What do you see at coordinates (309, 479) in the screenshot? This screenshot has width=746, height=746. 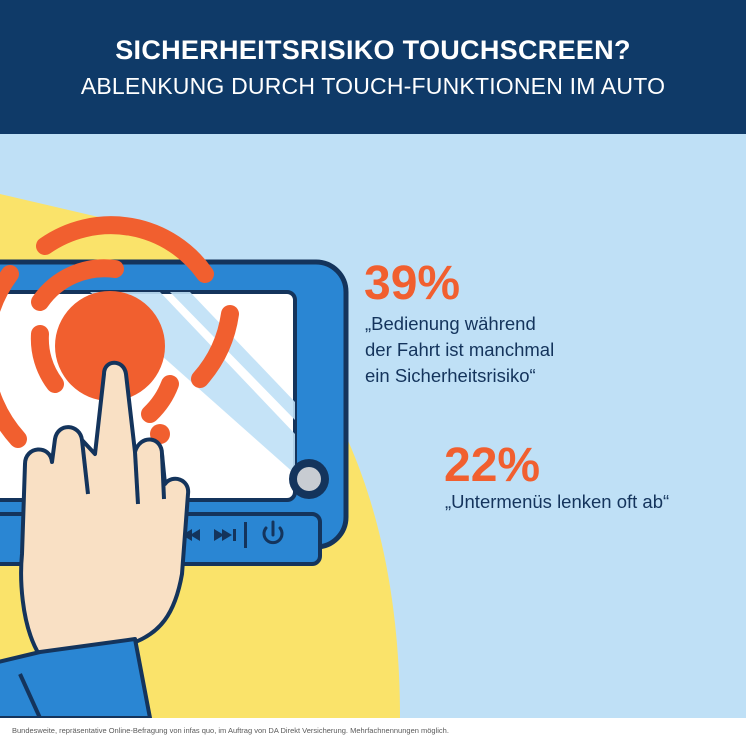 I see `volume-knob-icon` at bounding box center [309, 479].